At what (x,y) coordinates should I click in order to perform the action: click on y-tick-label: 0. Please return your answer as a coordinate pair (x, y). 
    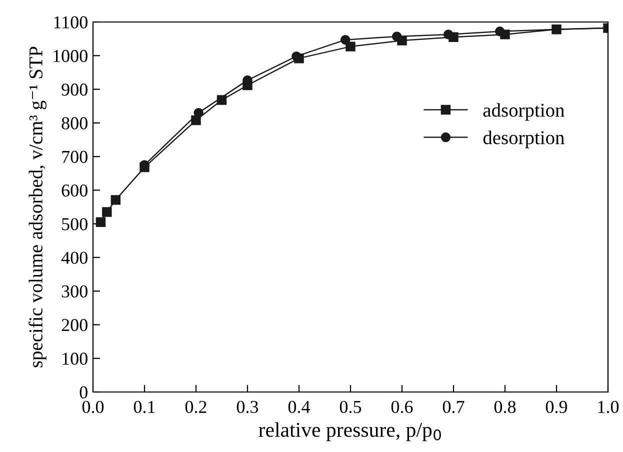
    Looking at the image, I should click on (84, 392).